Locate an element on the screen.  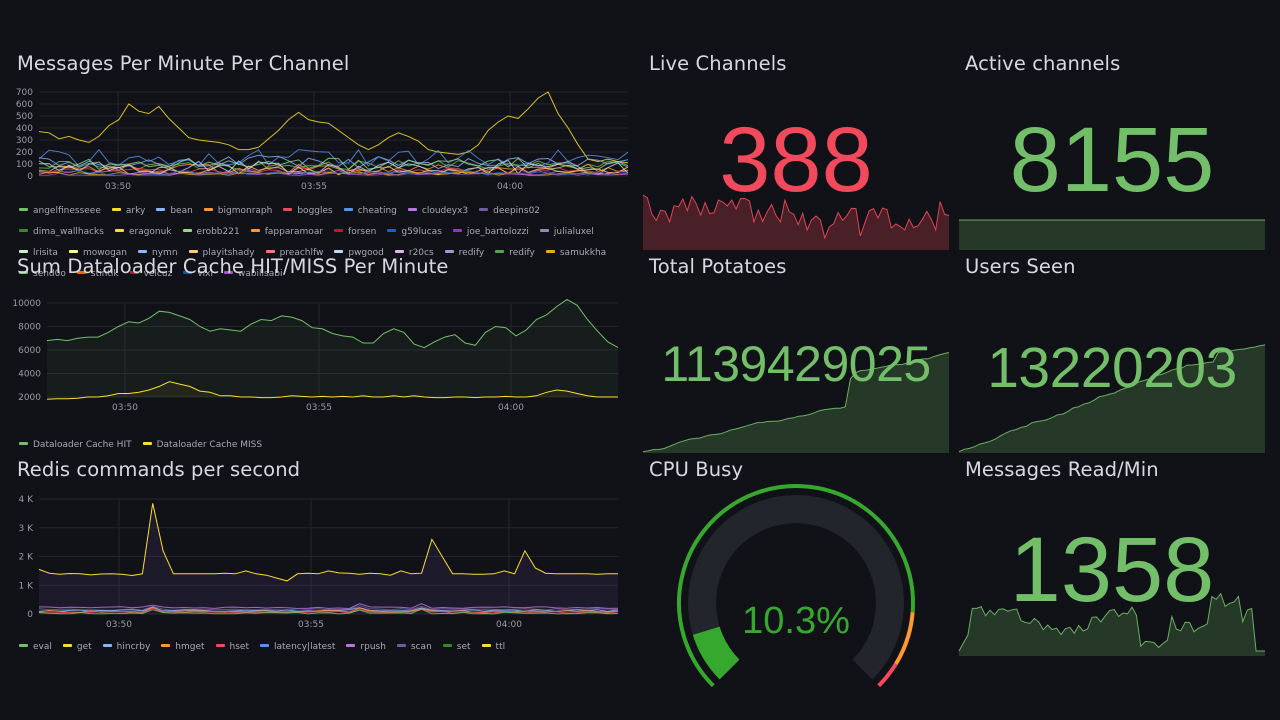
legend-item: angelfinesseee is located at coordinates (60, 211).